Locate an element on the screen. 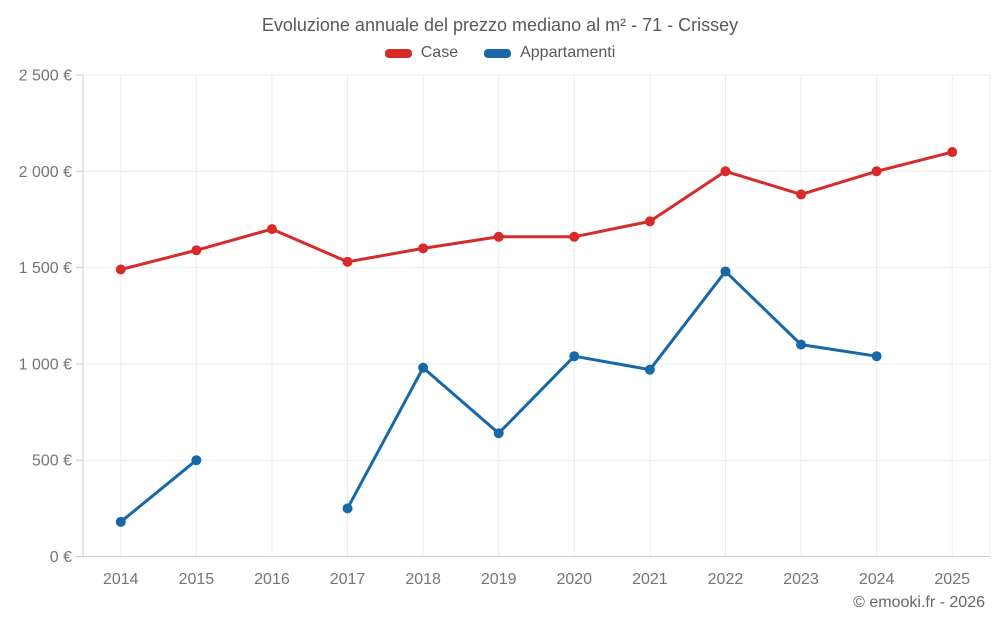 Image resolution: width=1000 pixels, height=625 pixels. x-axis-tick-label: 2014 is located at coordinates (121, 579).